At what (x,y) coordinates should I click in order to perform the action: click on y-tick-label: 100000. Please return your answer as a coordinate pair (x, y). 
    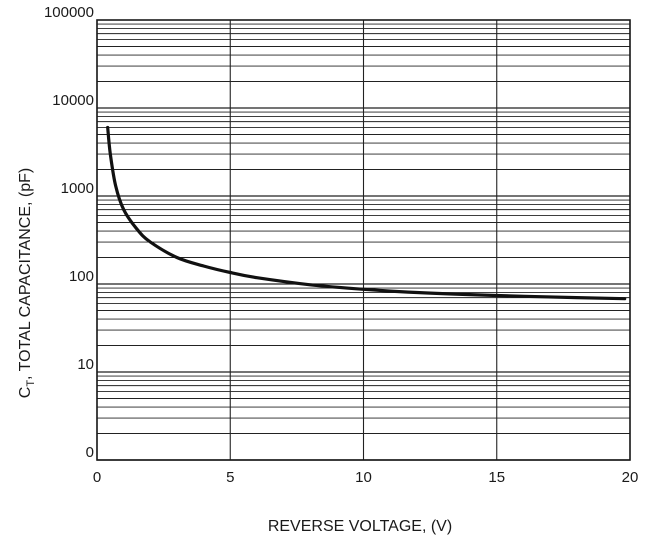
    Looking at the image, I should click on (69, 12).